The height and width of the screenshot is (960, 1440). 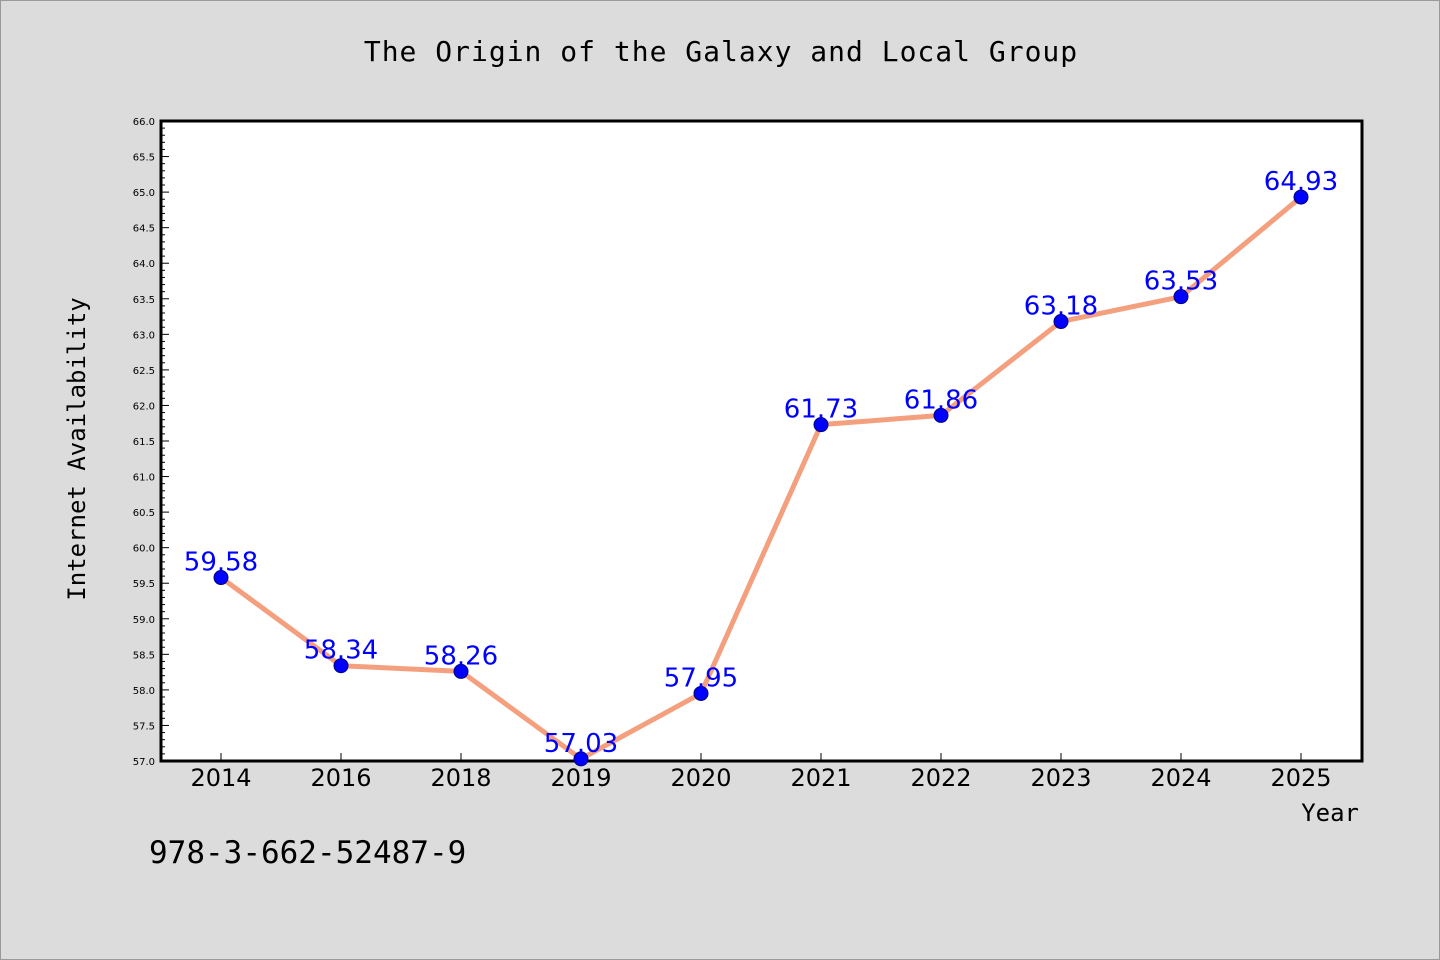 What do you see at coordinates (1181, 282) in the screenshot?
I see `data-label: 63.53` at bounding box center [1181, 282].